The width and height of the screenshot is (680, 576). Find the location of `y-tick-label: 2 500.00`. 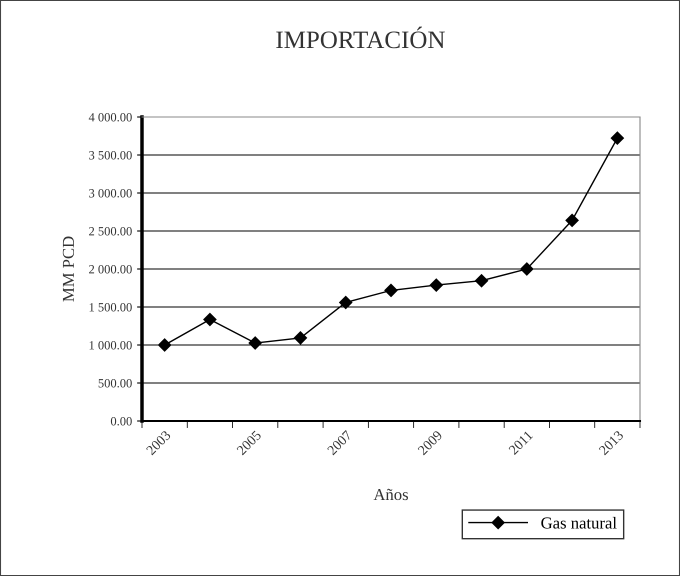

y-tick-label: 2 500.00 is located at coordinates (110, 231).